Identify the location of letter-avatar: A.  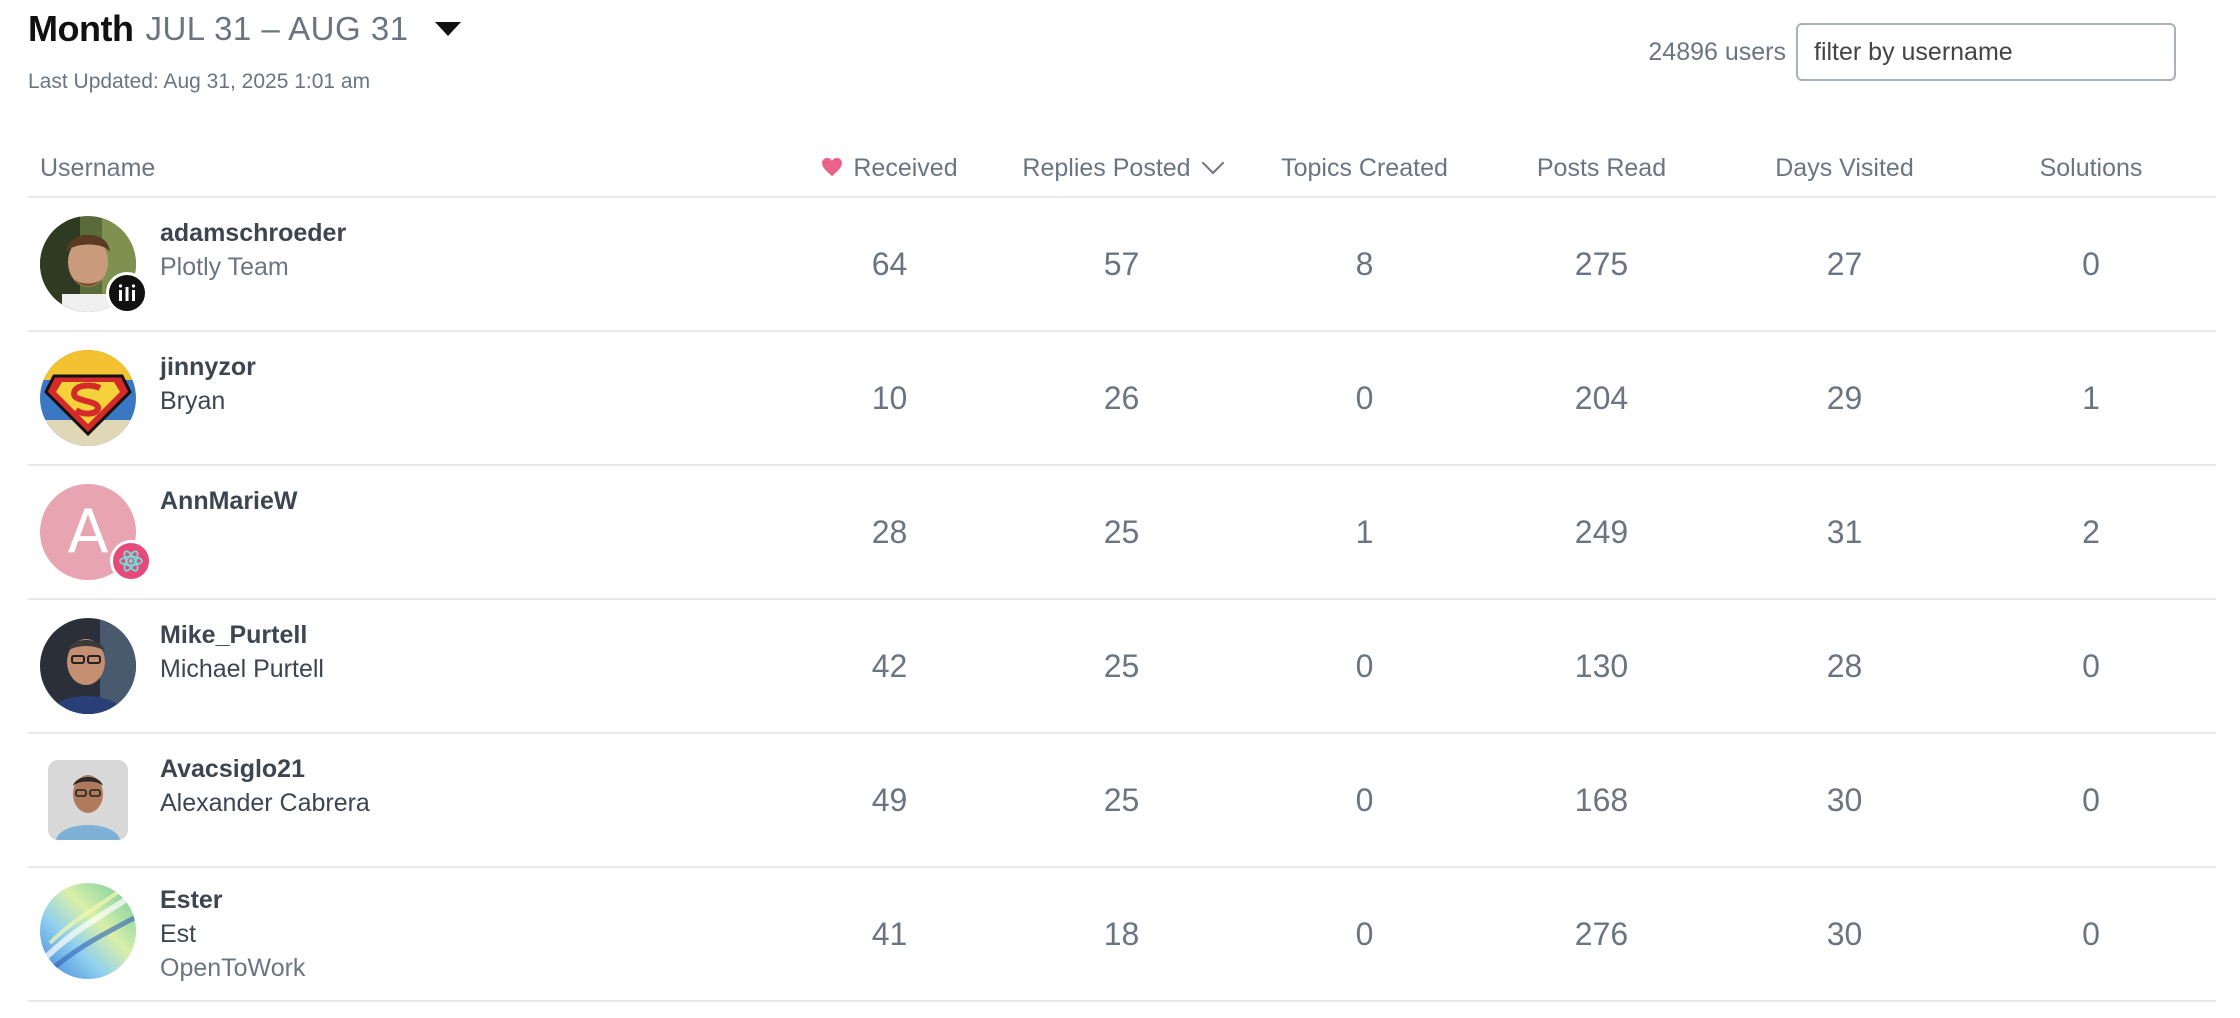
(88, 532).